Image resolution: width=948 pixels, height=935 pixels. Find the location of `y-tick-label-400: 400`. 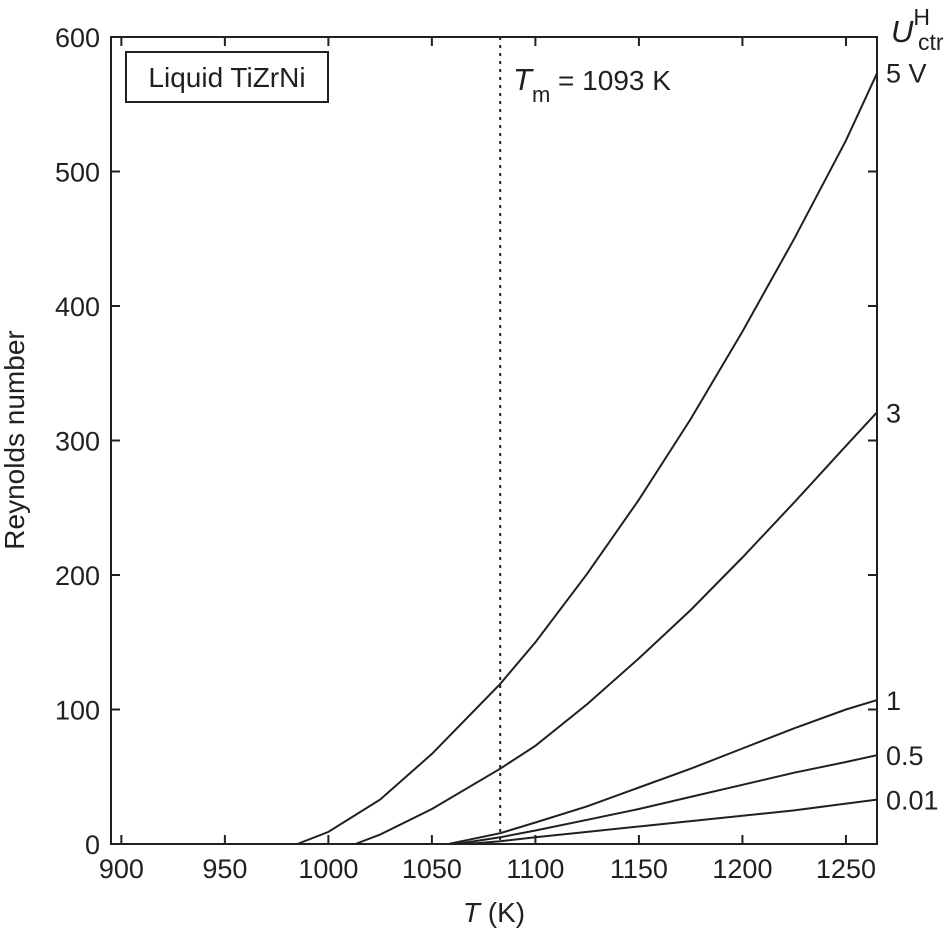

y-tick-label-400: 400 is located at coordinates (77, 307).